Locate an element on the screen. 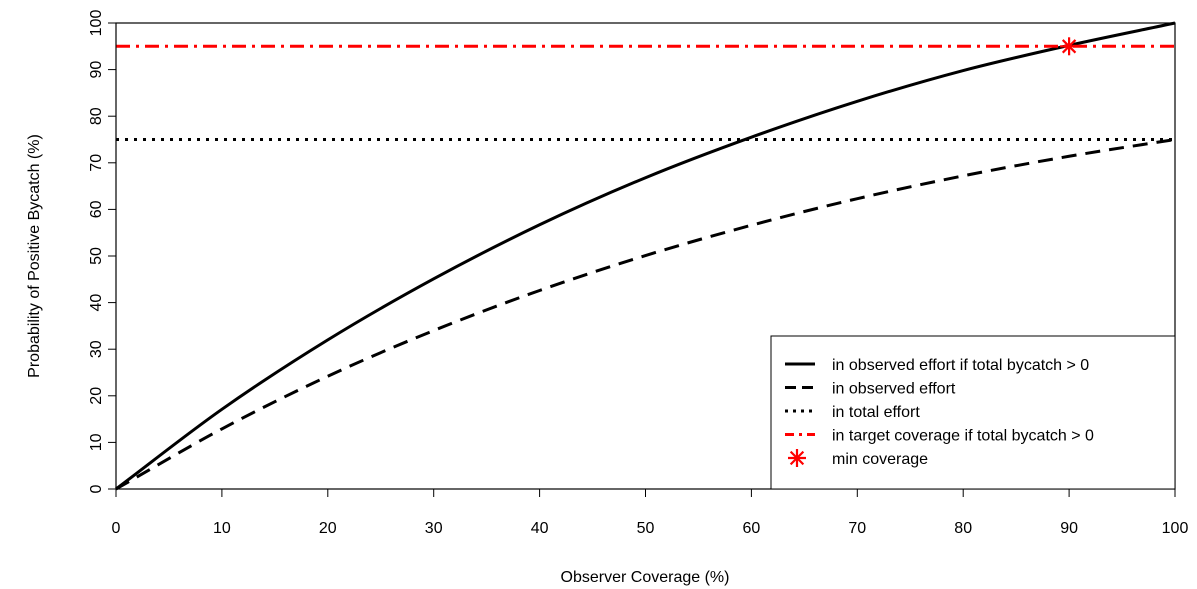  y-tick-label: 20 is located at coordinates (96, 396).